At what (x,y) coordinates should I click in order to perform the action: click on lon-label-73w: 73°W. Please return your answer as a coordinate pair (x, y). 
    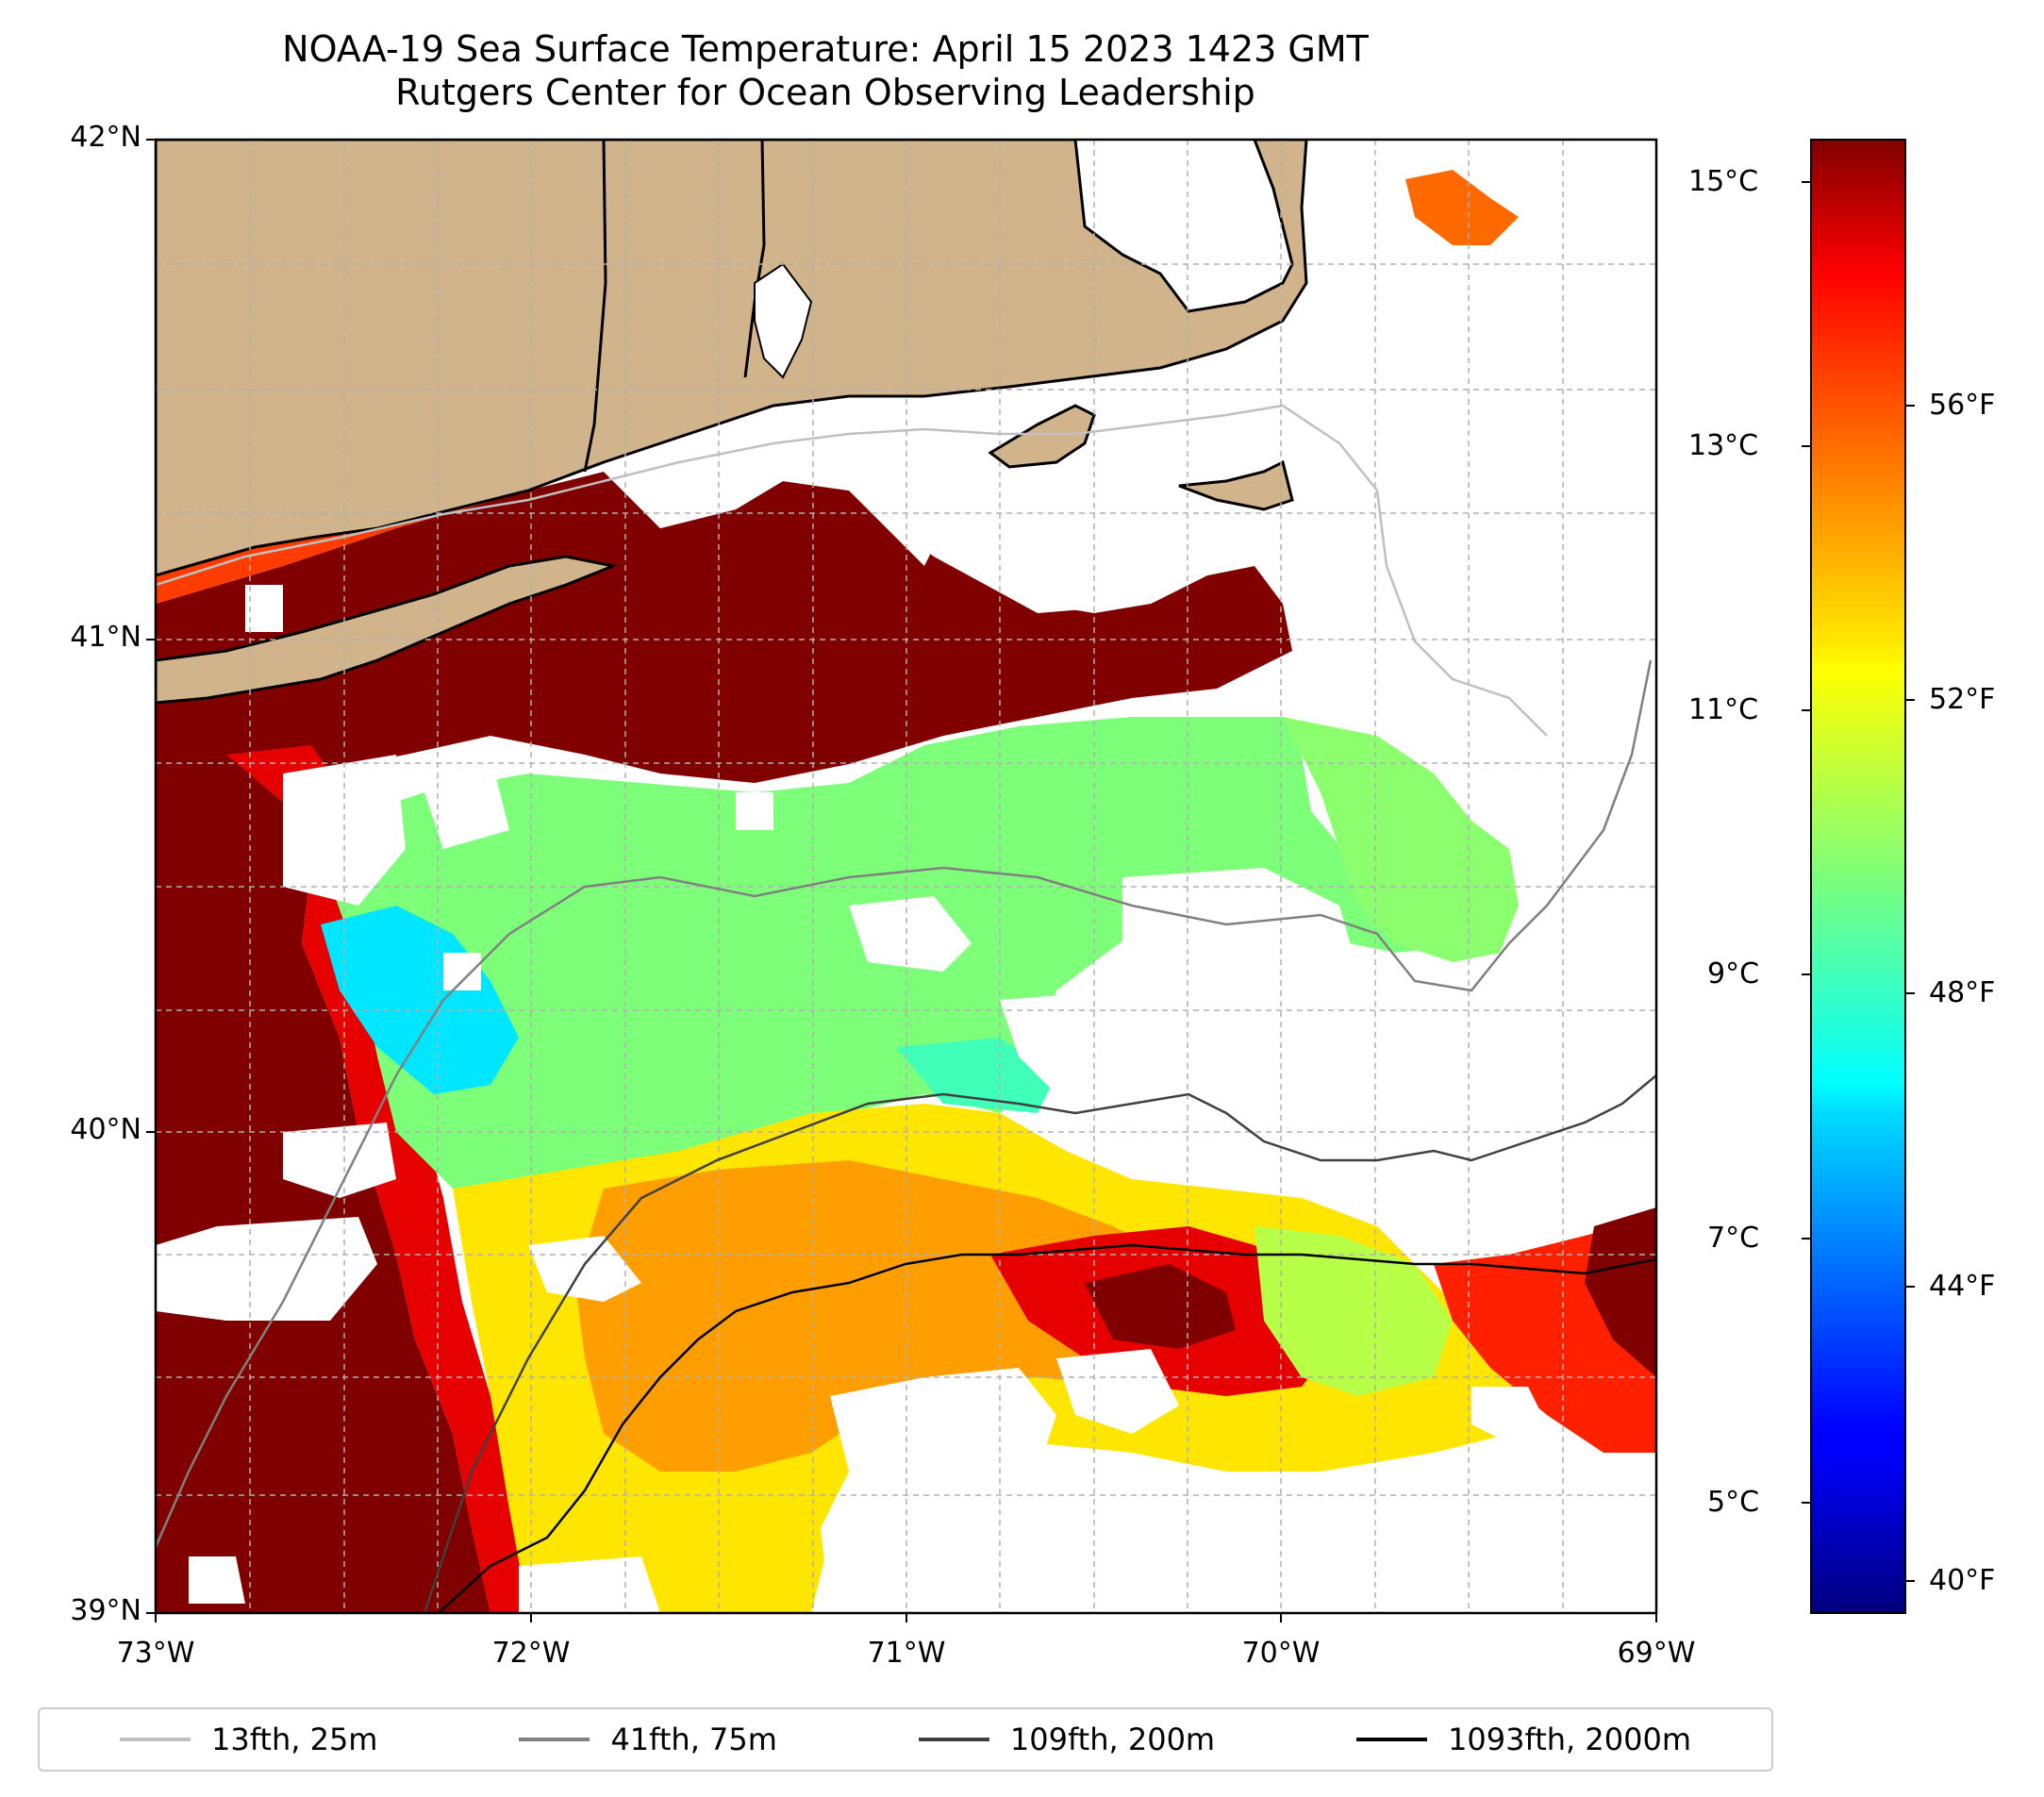
    Looking at the image, I should click on (155, 1653).